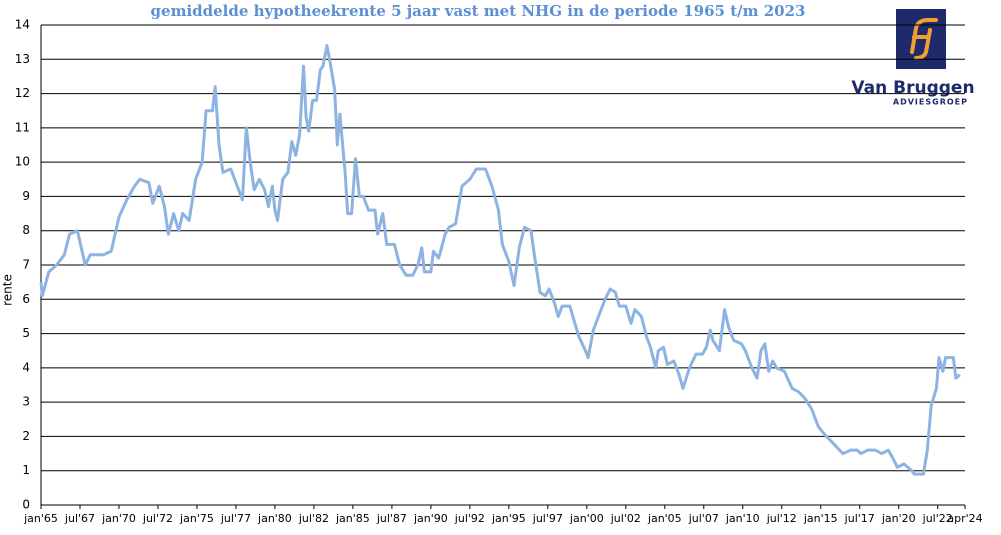 This screenshot has width=1001, height=535. What do you see at coordinates (22, 25) in the screenshot?
I see `y-tick-label: 14` at bounding box center [22, 25].